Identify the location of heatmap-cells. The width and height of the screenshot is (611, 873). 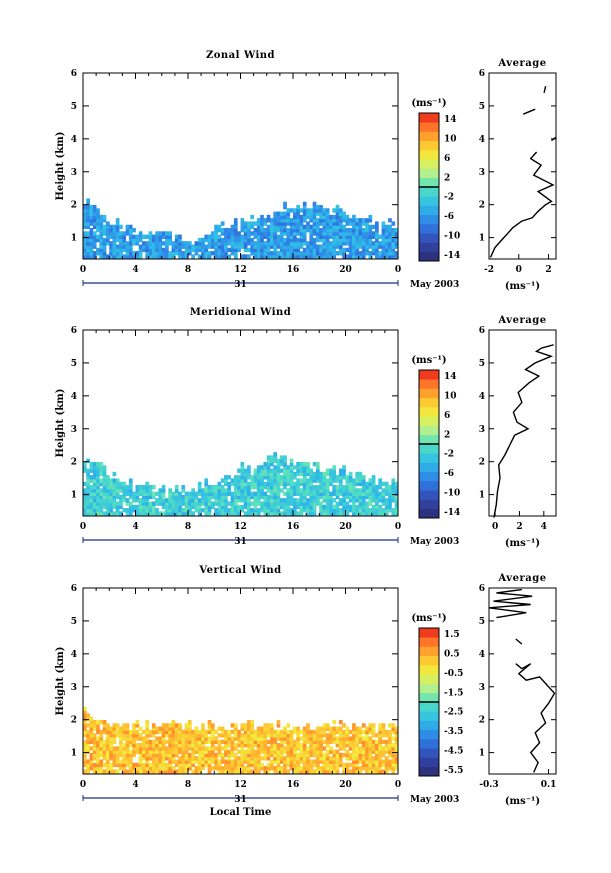
(241, 484).